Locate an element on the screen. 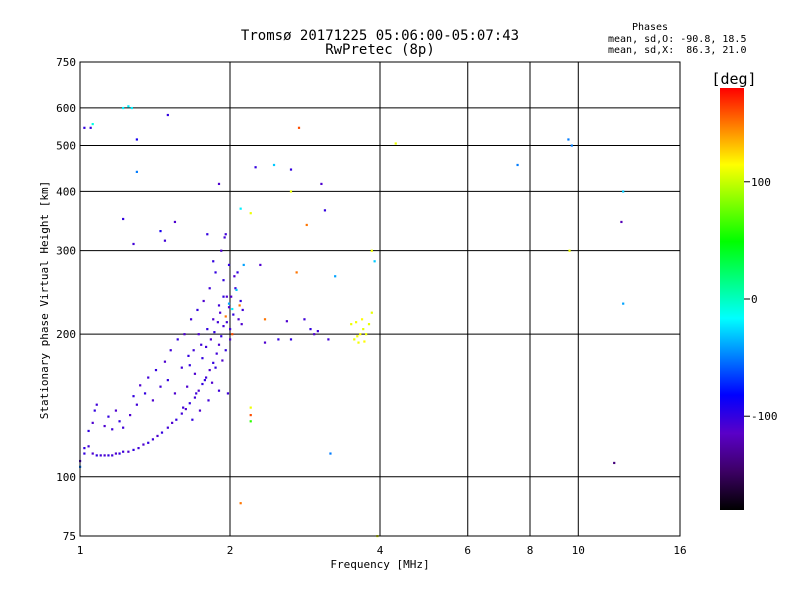  y-tick-label: 300 is located at coordinates (66, 251).